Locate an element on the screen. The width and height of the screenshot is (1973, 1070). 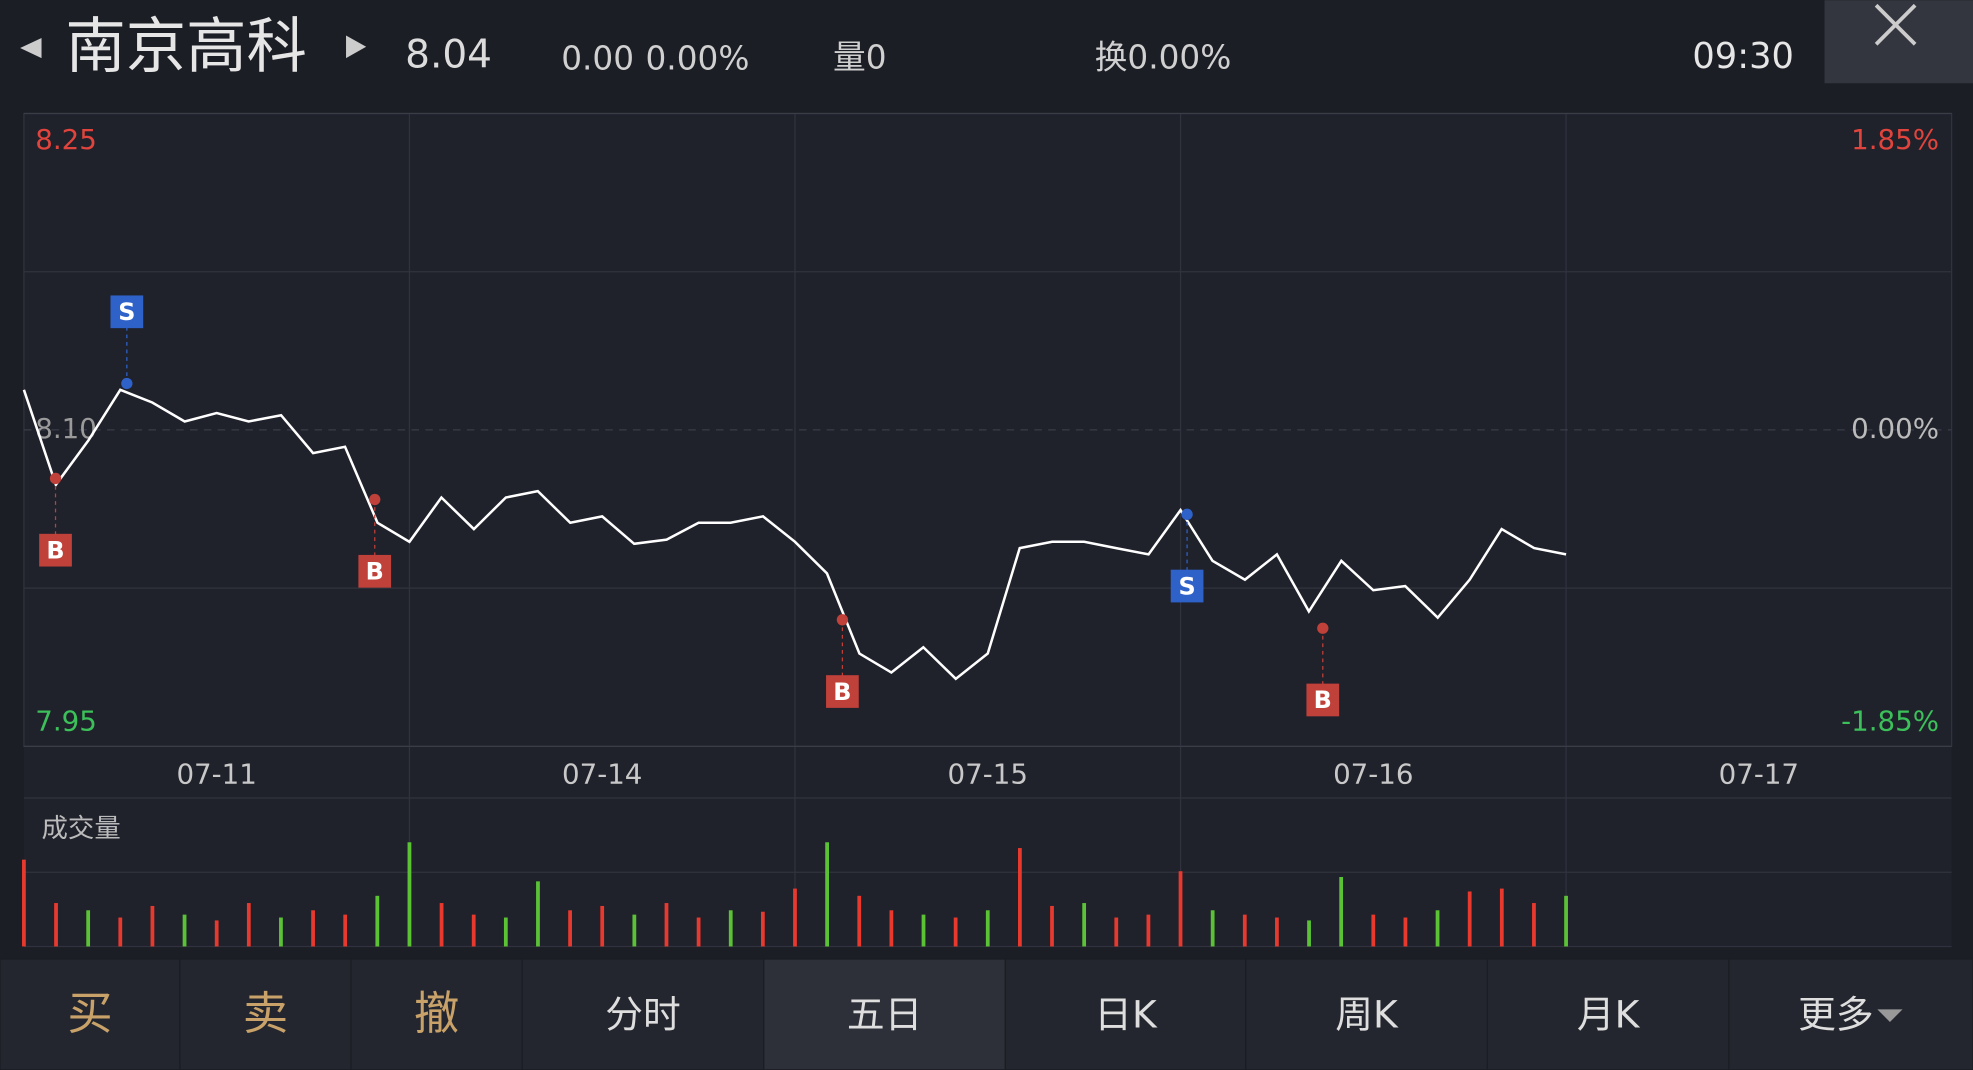
prev-arrow is located at coordinates (31, 48).